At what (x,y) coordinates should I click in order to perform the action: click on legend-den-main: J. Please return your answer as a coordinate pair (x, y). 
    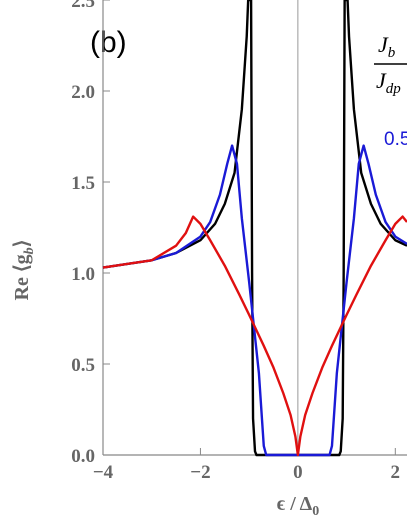
    Looking at the image, I should click on (381, 80).